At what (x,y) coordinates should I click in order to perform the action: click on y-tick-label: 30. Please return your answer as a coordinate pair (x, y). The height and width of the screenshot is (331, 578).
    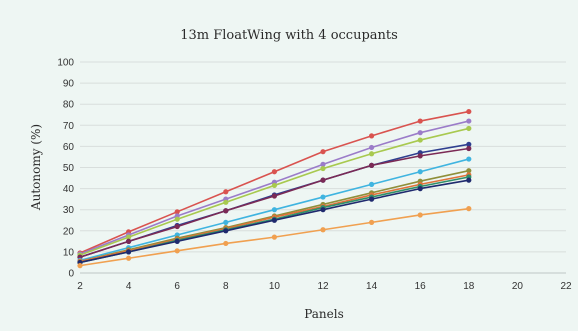
    Looking at the image, I should click on (69, 210).